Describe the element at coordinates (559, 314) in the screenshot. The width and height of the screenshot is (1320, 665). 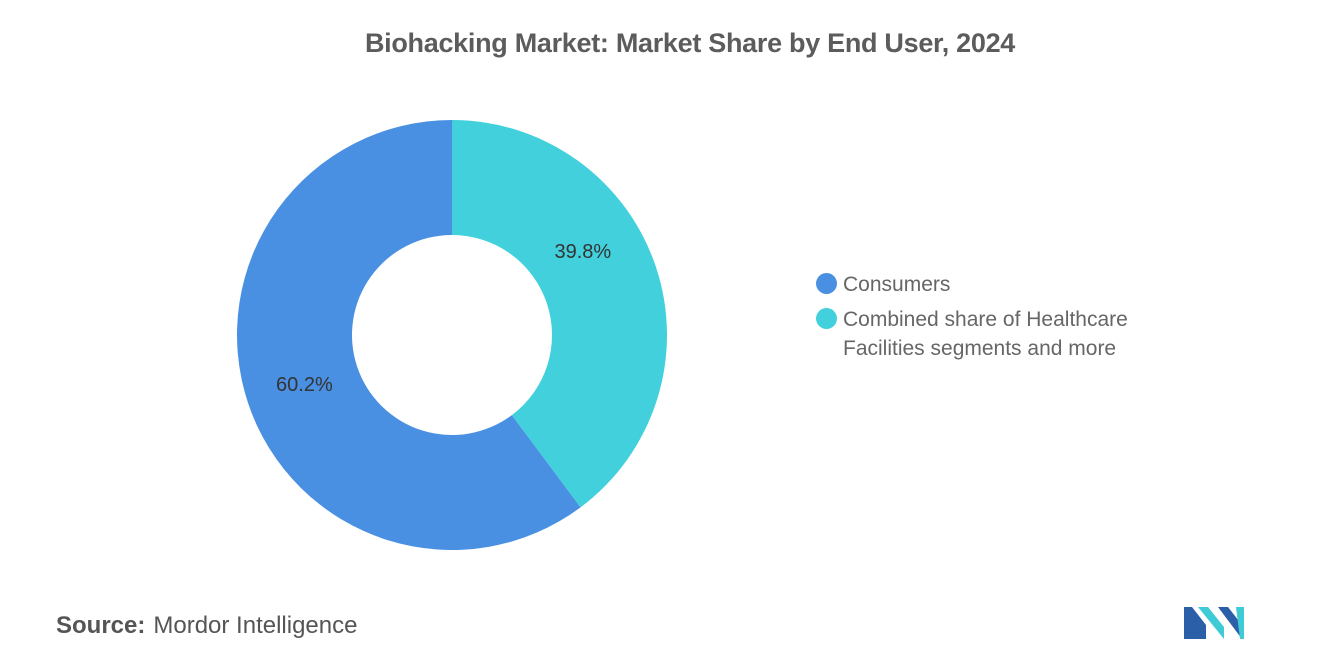
I see `donut-slice-healthcare-facilities` at that location.